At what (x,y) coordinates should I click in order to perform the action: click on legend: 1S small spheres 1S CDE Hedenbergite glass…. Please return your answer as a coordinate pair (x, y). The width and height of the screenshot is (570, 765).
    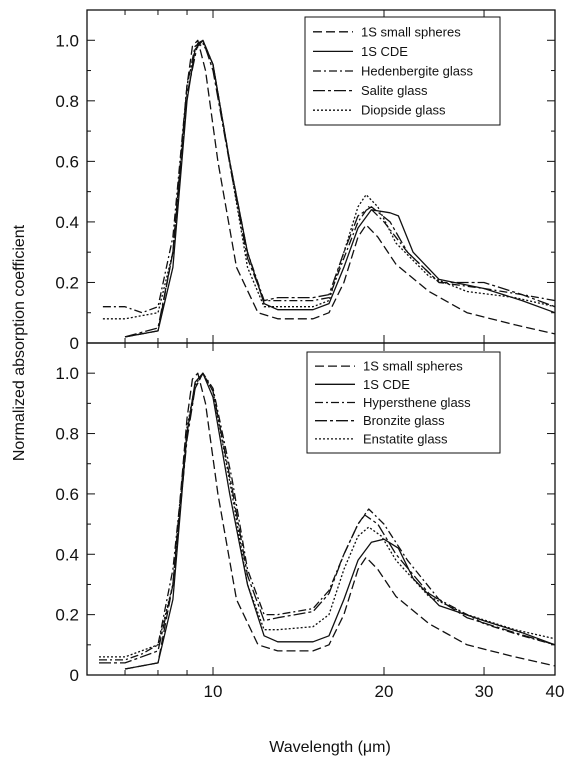
    Looking at the image, I should click on (402, 71).